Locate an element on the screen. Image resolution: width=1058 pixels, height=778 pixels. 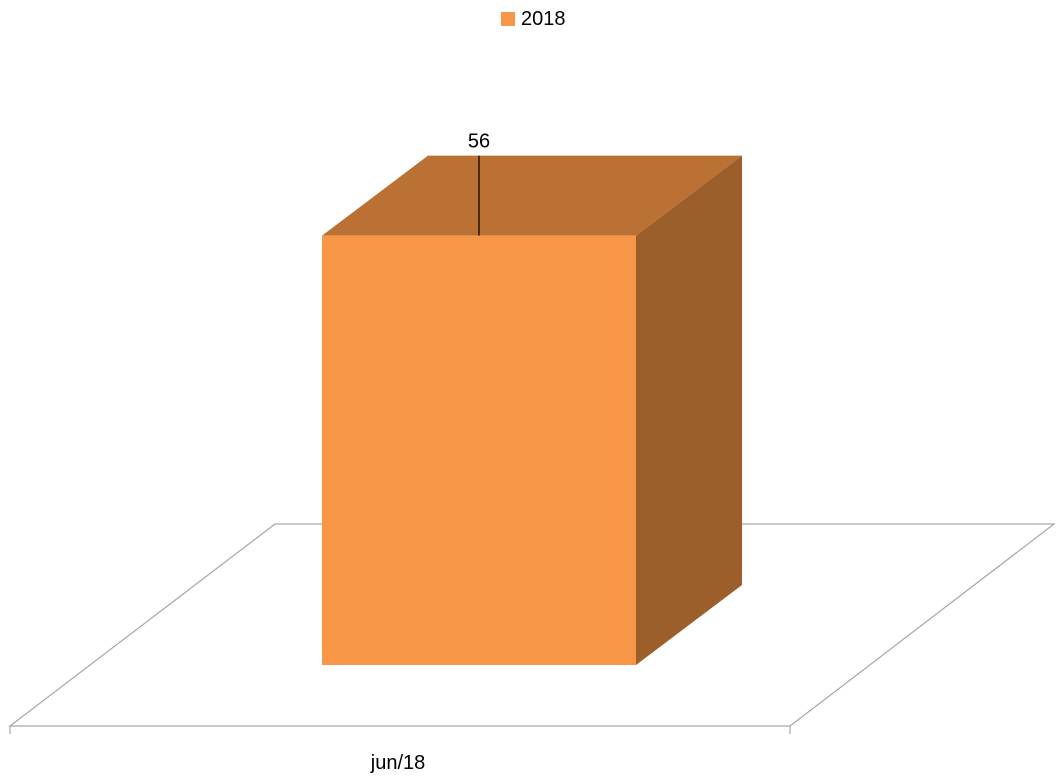
legend: 2018 is located at coordinates (533, 19).